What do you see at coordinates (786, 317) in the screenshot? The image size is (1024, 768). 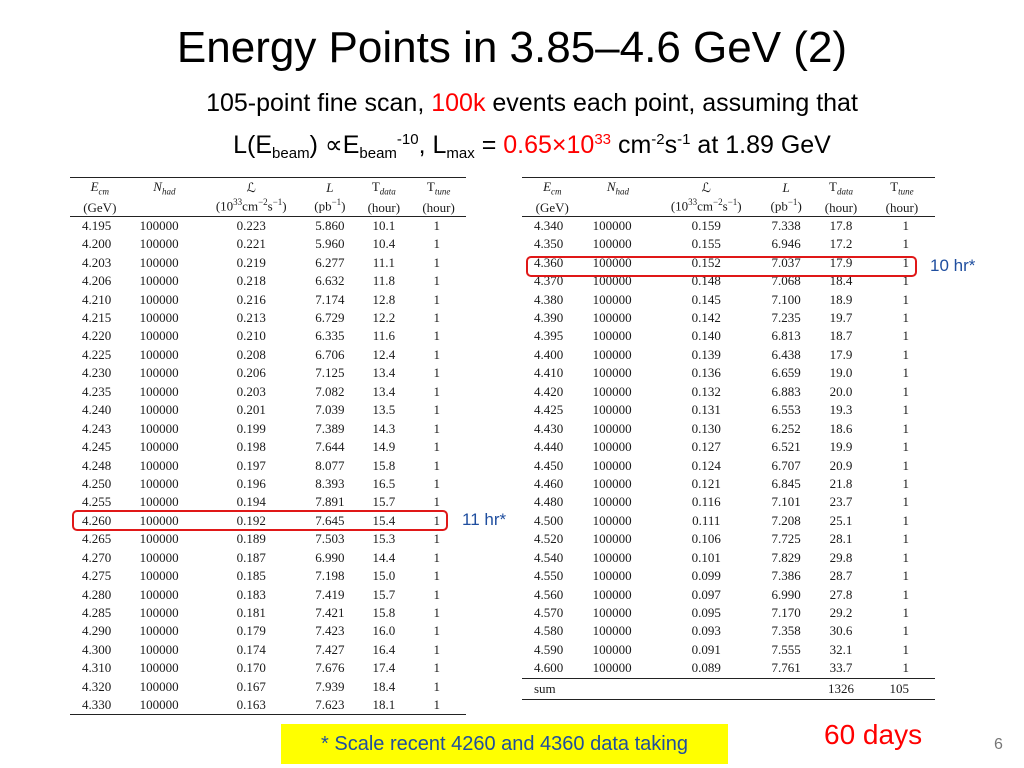 I see `L-cell: 7.235` at bounding box center [786, 317].